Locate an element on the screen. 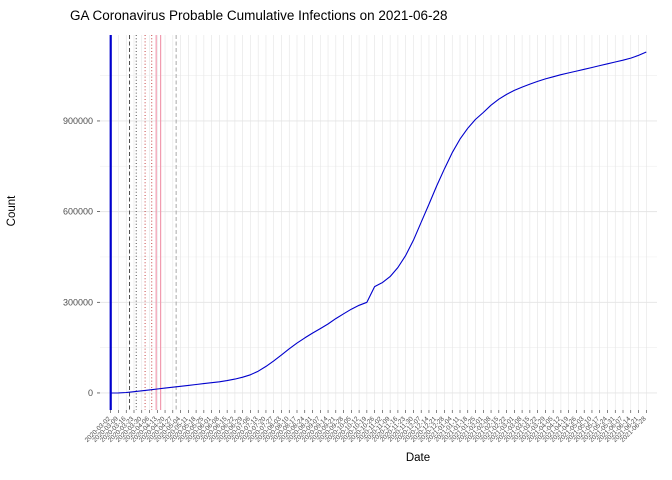 The height and width of the screenshot is (480, 672). y-tick-label: 300000 is located at coordinates (78, 302).